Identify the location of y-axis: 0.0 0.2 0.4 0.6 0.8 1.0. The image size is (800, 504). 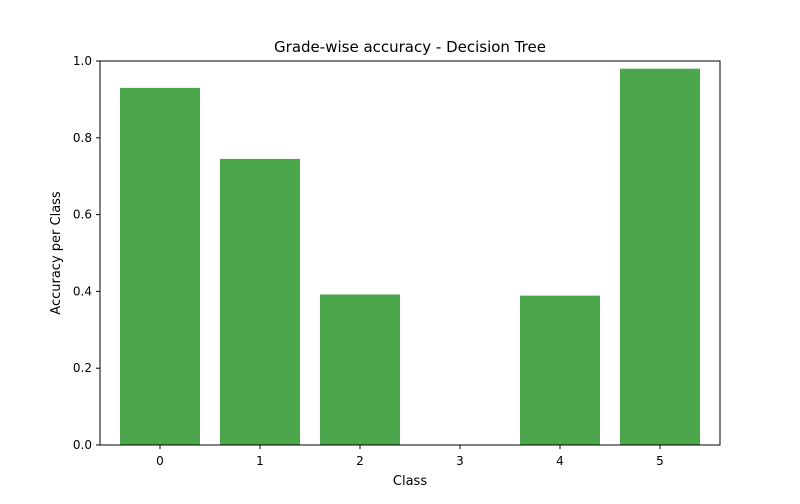
(86, 253).